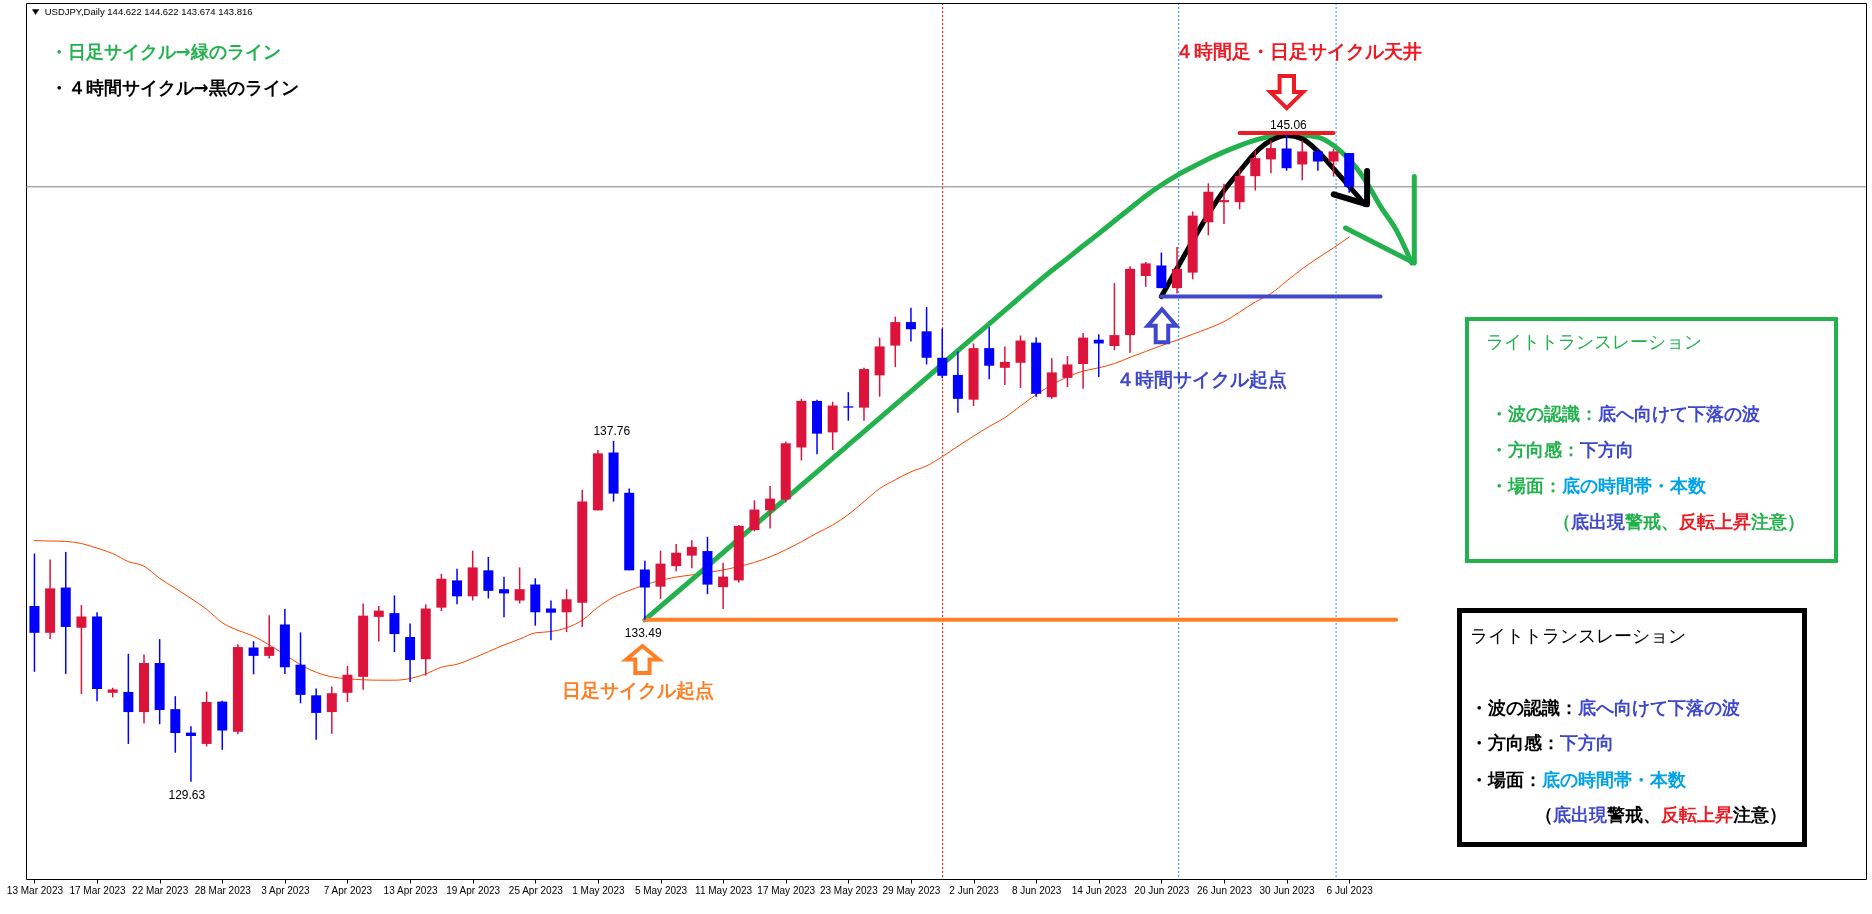 This screenshot has height=914, width=1872. I want to click on x-tick-label: 11 May 2023, so click(724, 890).